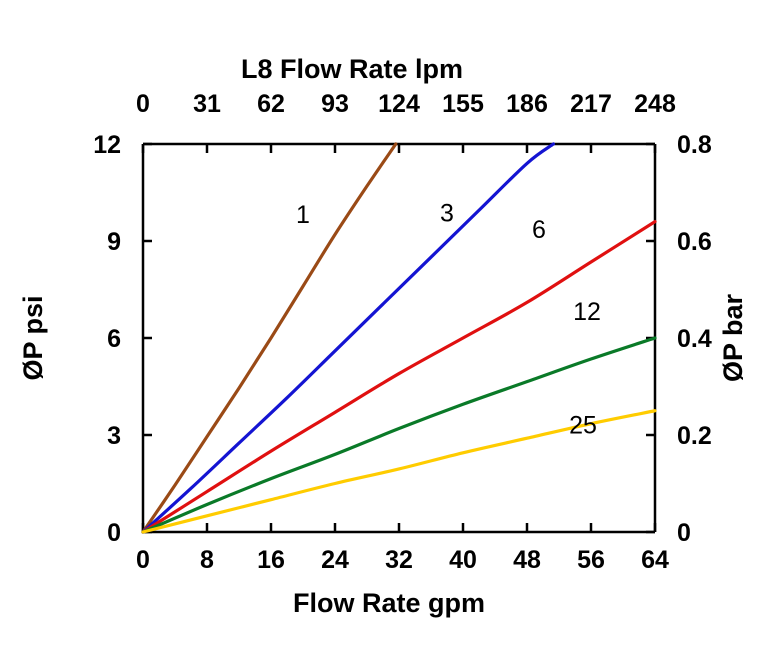  I want to click on series-label-12: 12, so click(587, 312).